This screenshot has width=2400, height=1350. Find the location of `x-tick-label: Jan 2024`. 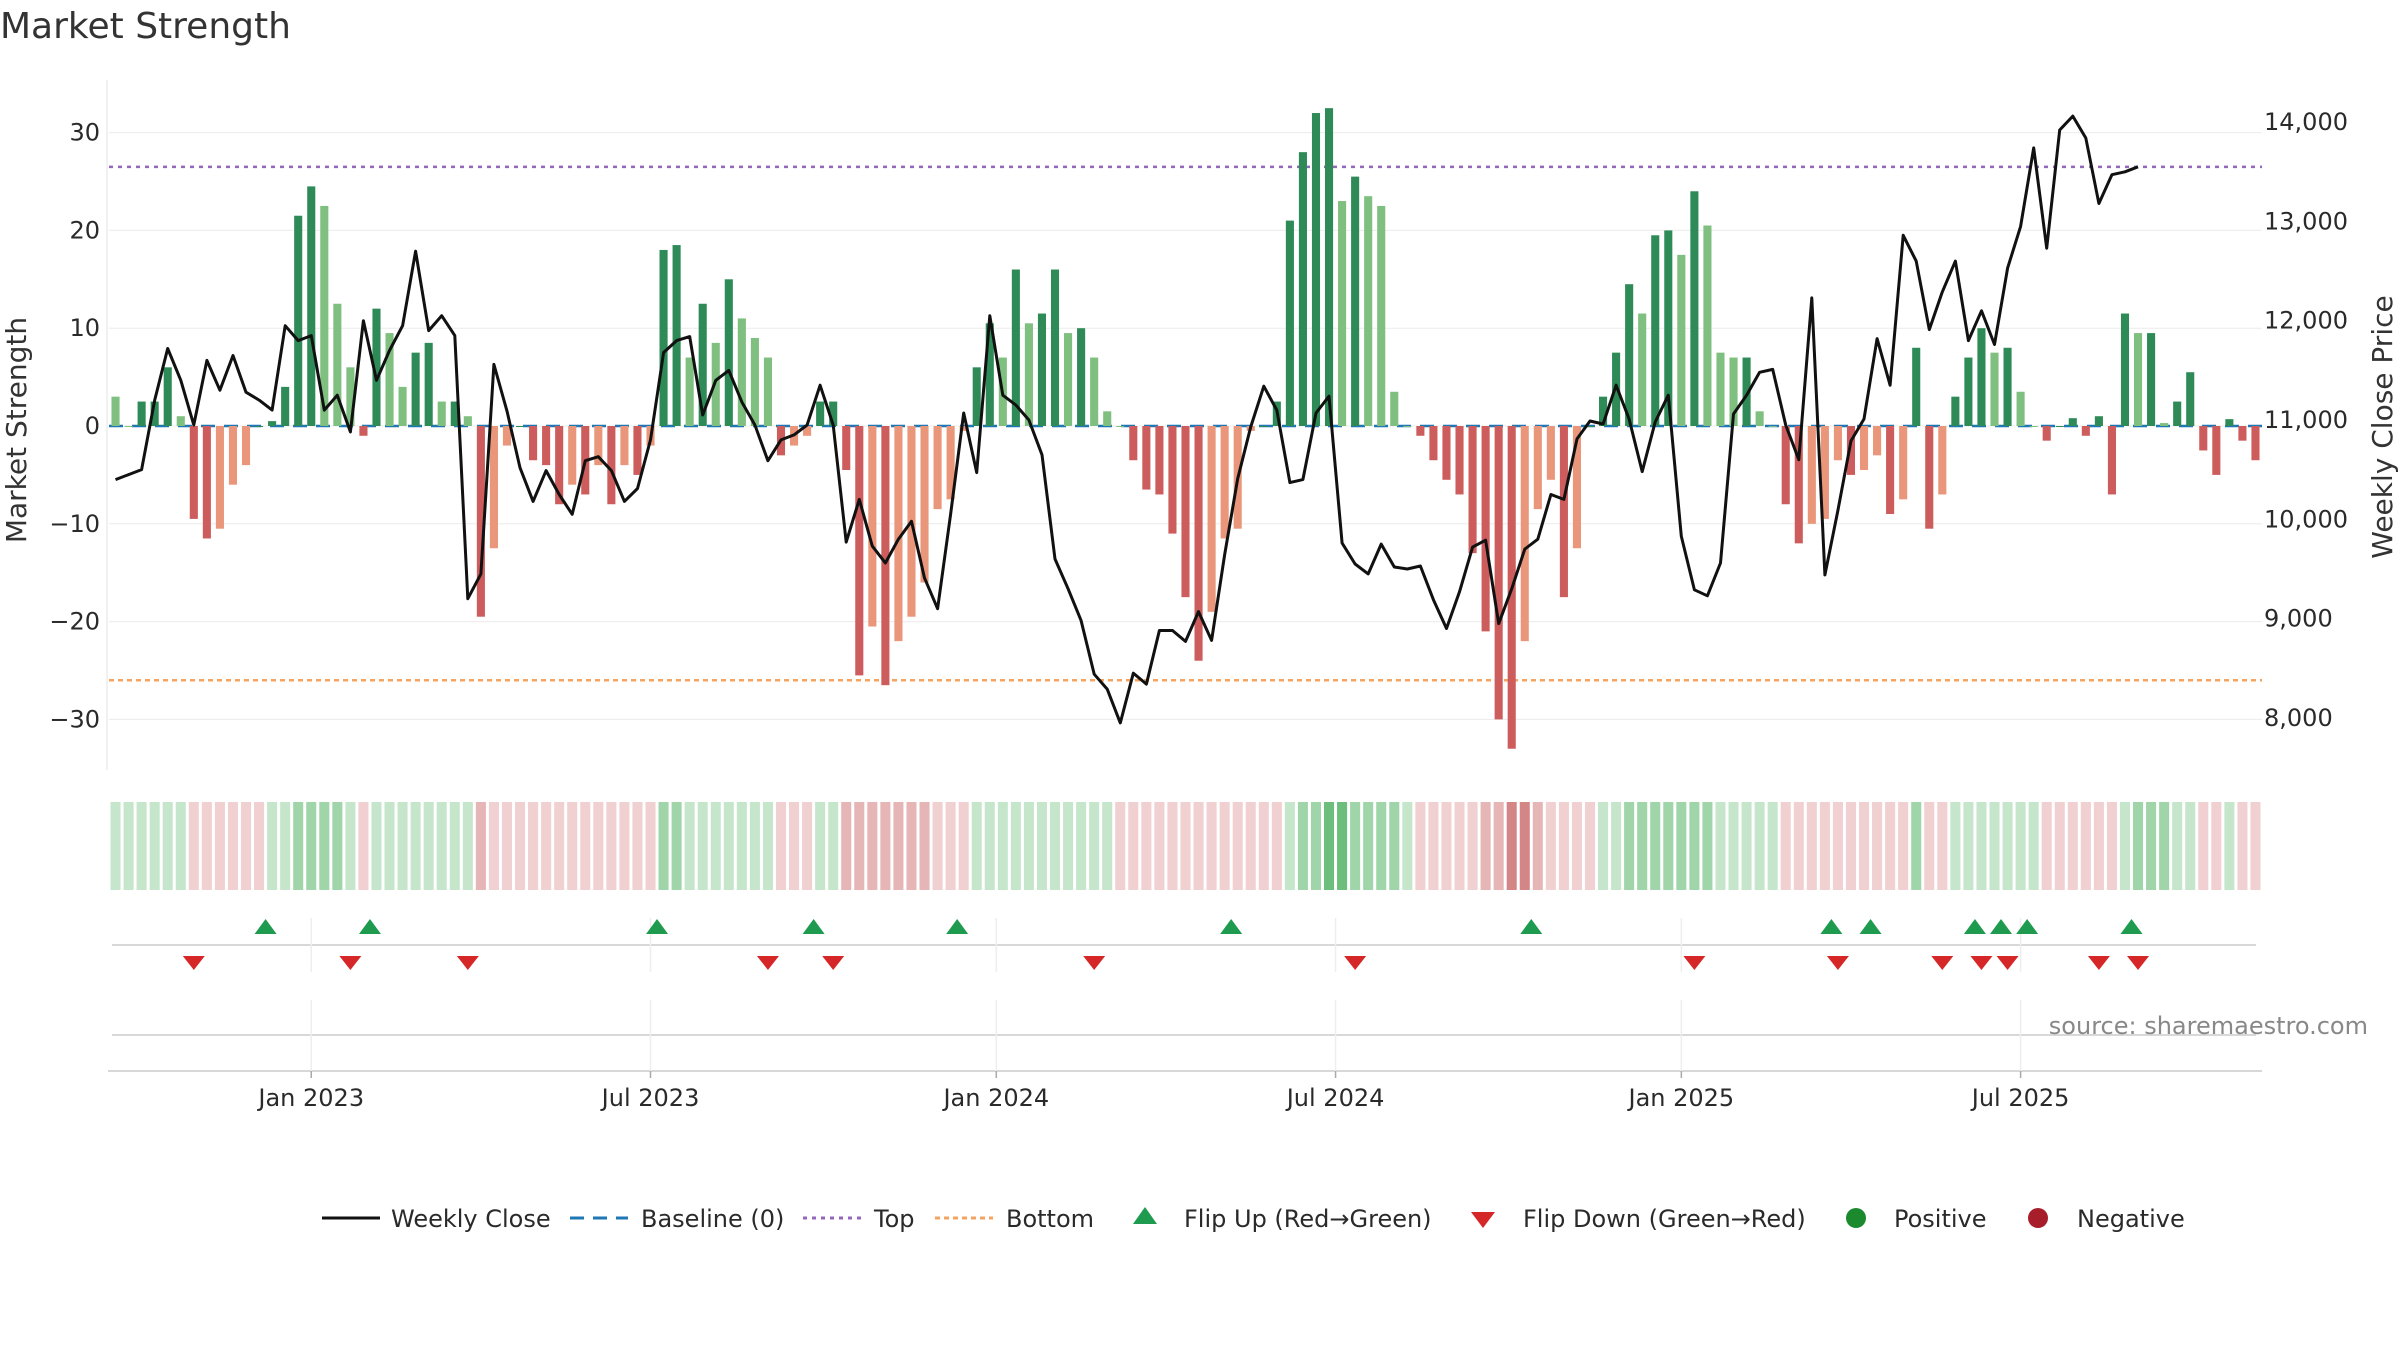

x-tick-label: Jan 2024 is located at coordinates (995, 1098).